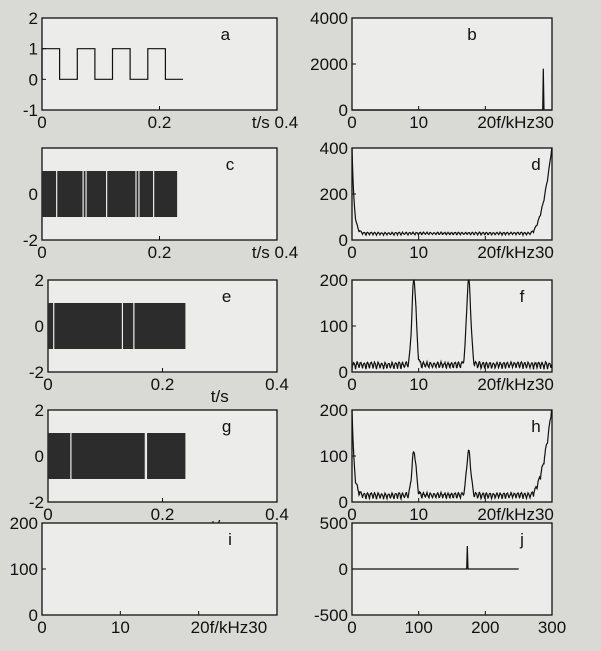 The image size is (601, 651). Describe the element at coordinates (230, 164) in the screenshot. I see `panel-label: c` at that location.